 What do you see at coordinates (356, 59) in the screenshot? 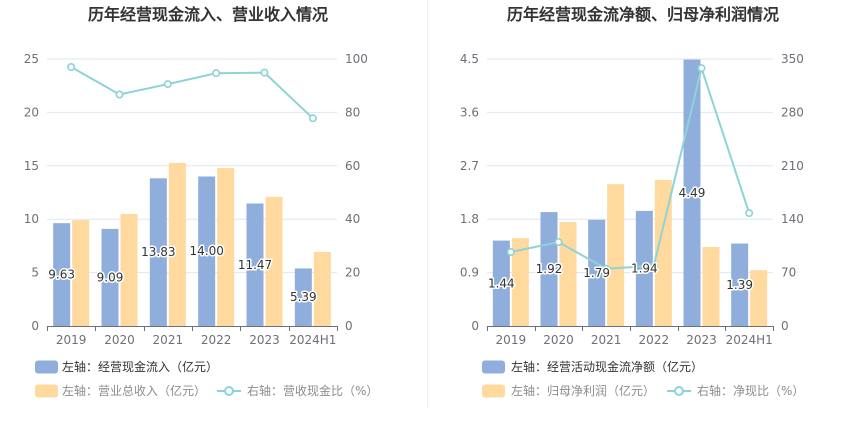
I see `y-right-tick-label: 100` at bounding box center [356, 59].